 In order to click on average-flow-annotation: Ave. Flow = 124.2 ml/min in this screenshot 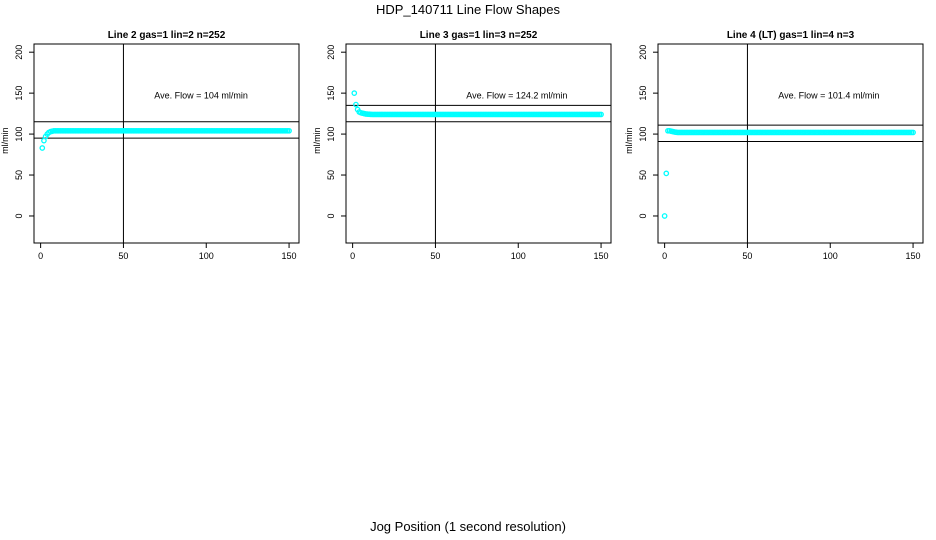, I will do `click(516, 96)`.